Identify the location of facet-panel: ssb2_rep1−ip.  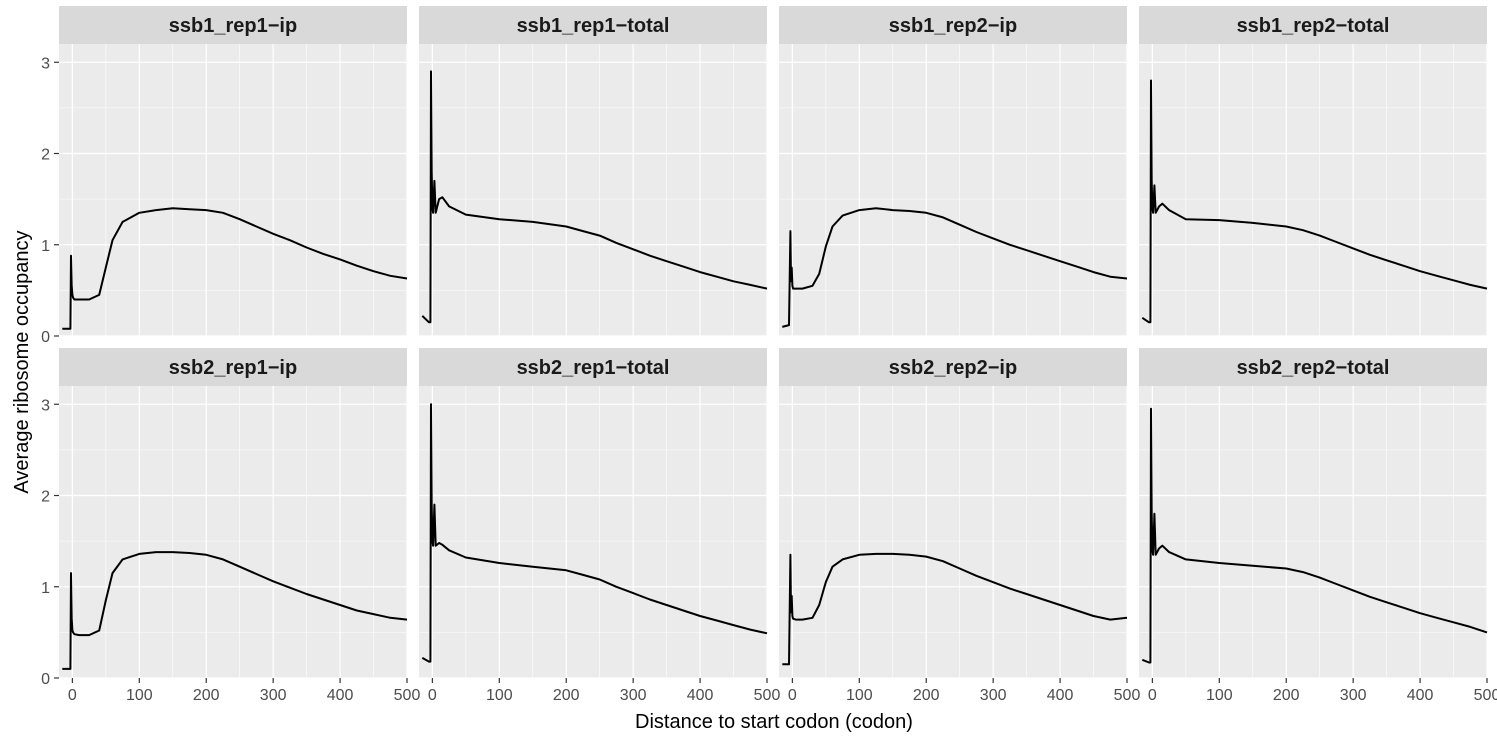
(233, 513).